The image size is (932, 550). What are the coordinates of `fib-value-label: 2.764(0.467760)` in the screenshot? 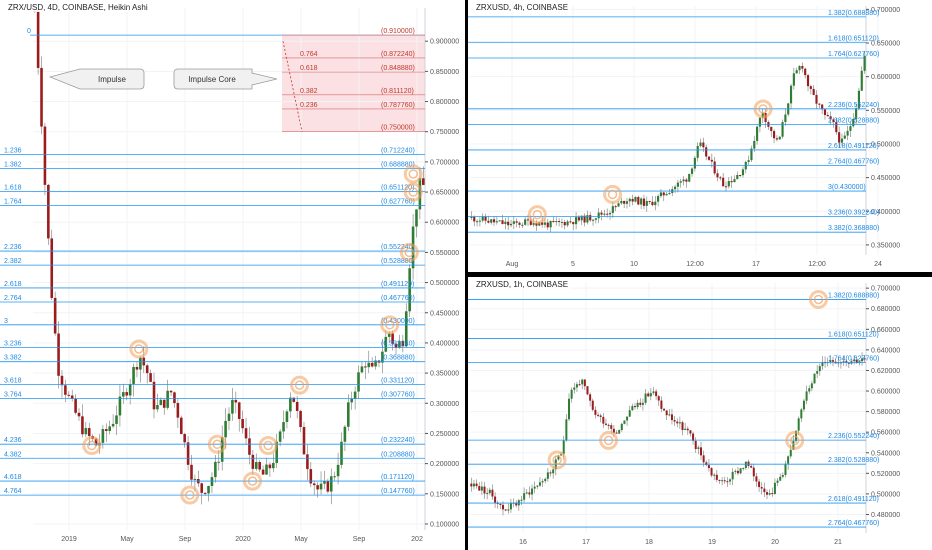 It's located at (853, 523).